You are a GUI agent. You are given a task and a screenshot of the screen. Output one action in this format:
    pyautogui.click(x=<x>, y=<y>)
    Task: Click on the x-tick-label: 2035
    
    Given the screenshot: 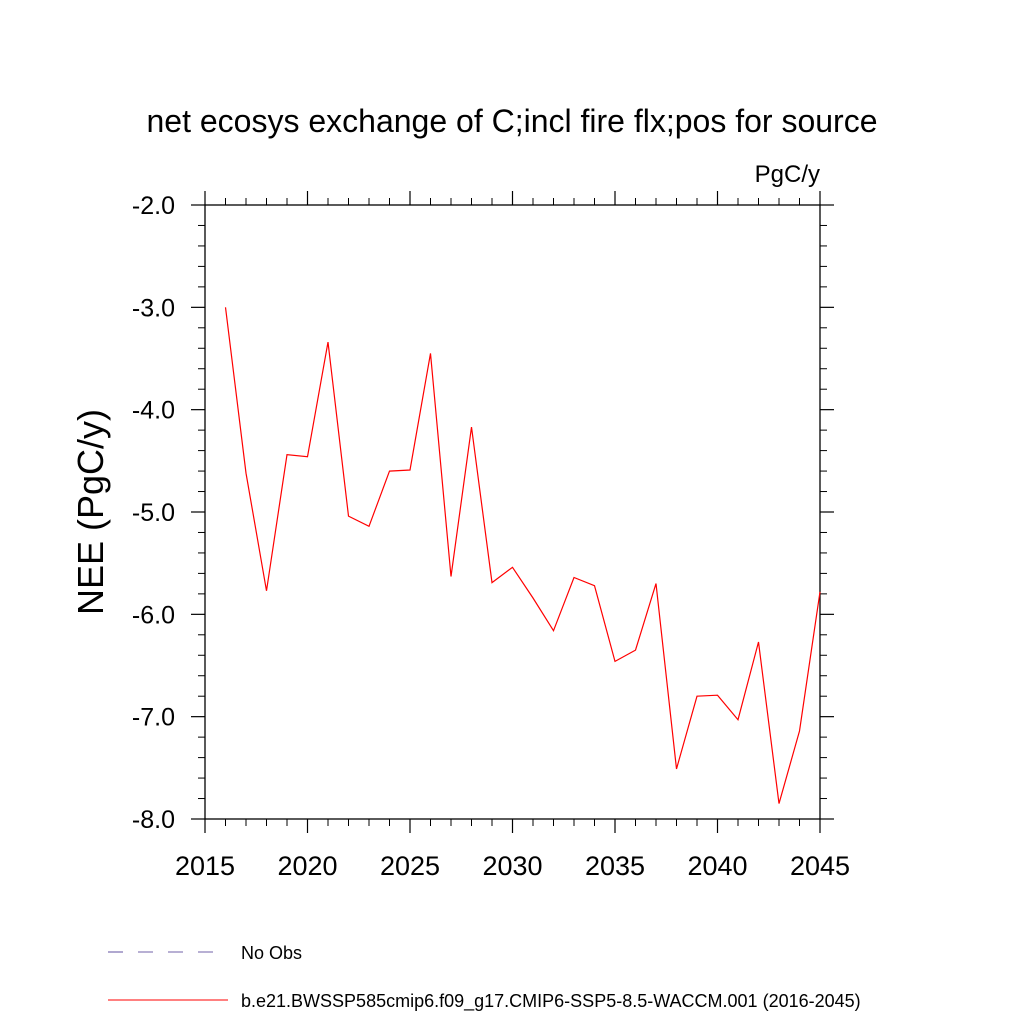 What is the action you would take?
    pyautogui.click(x=615, y=866)
    